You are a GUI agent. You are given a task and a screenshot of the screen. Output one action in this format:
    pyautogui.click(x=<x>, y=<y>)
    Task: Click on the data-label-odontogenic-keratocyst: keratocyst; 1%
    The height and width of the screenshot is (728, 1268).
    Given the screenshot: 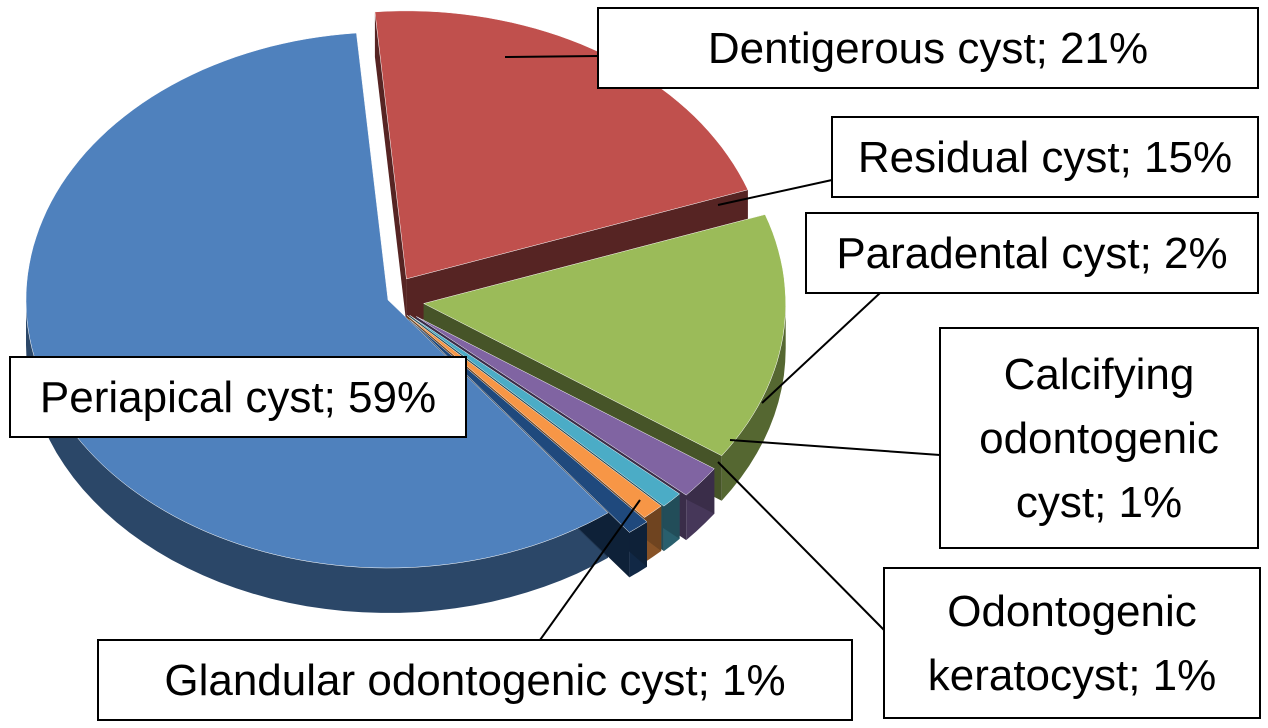 What is the action you would take?
    pyautogui.click(x=1072, y=675)
    